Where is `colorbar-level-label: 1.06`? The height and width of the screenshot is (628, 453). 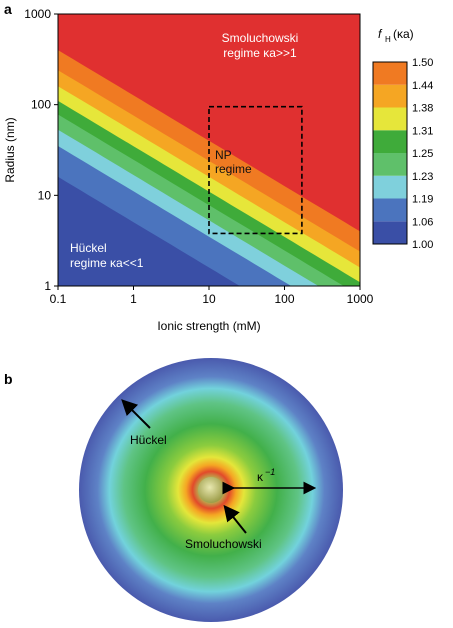
colorbar-level-label: 1.06 is located at coordinates (422, 222).